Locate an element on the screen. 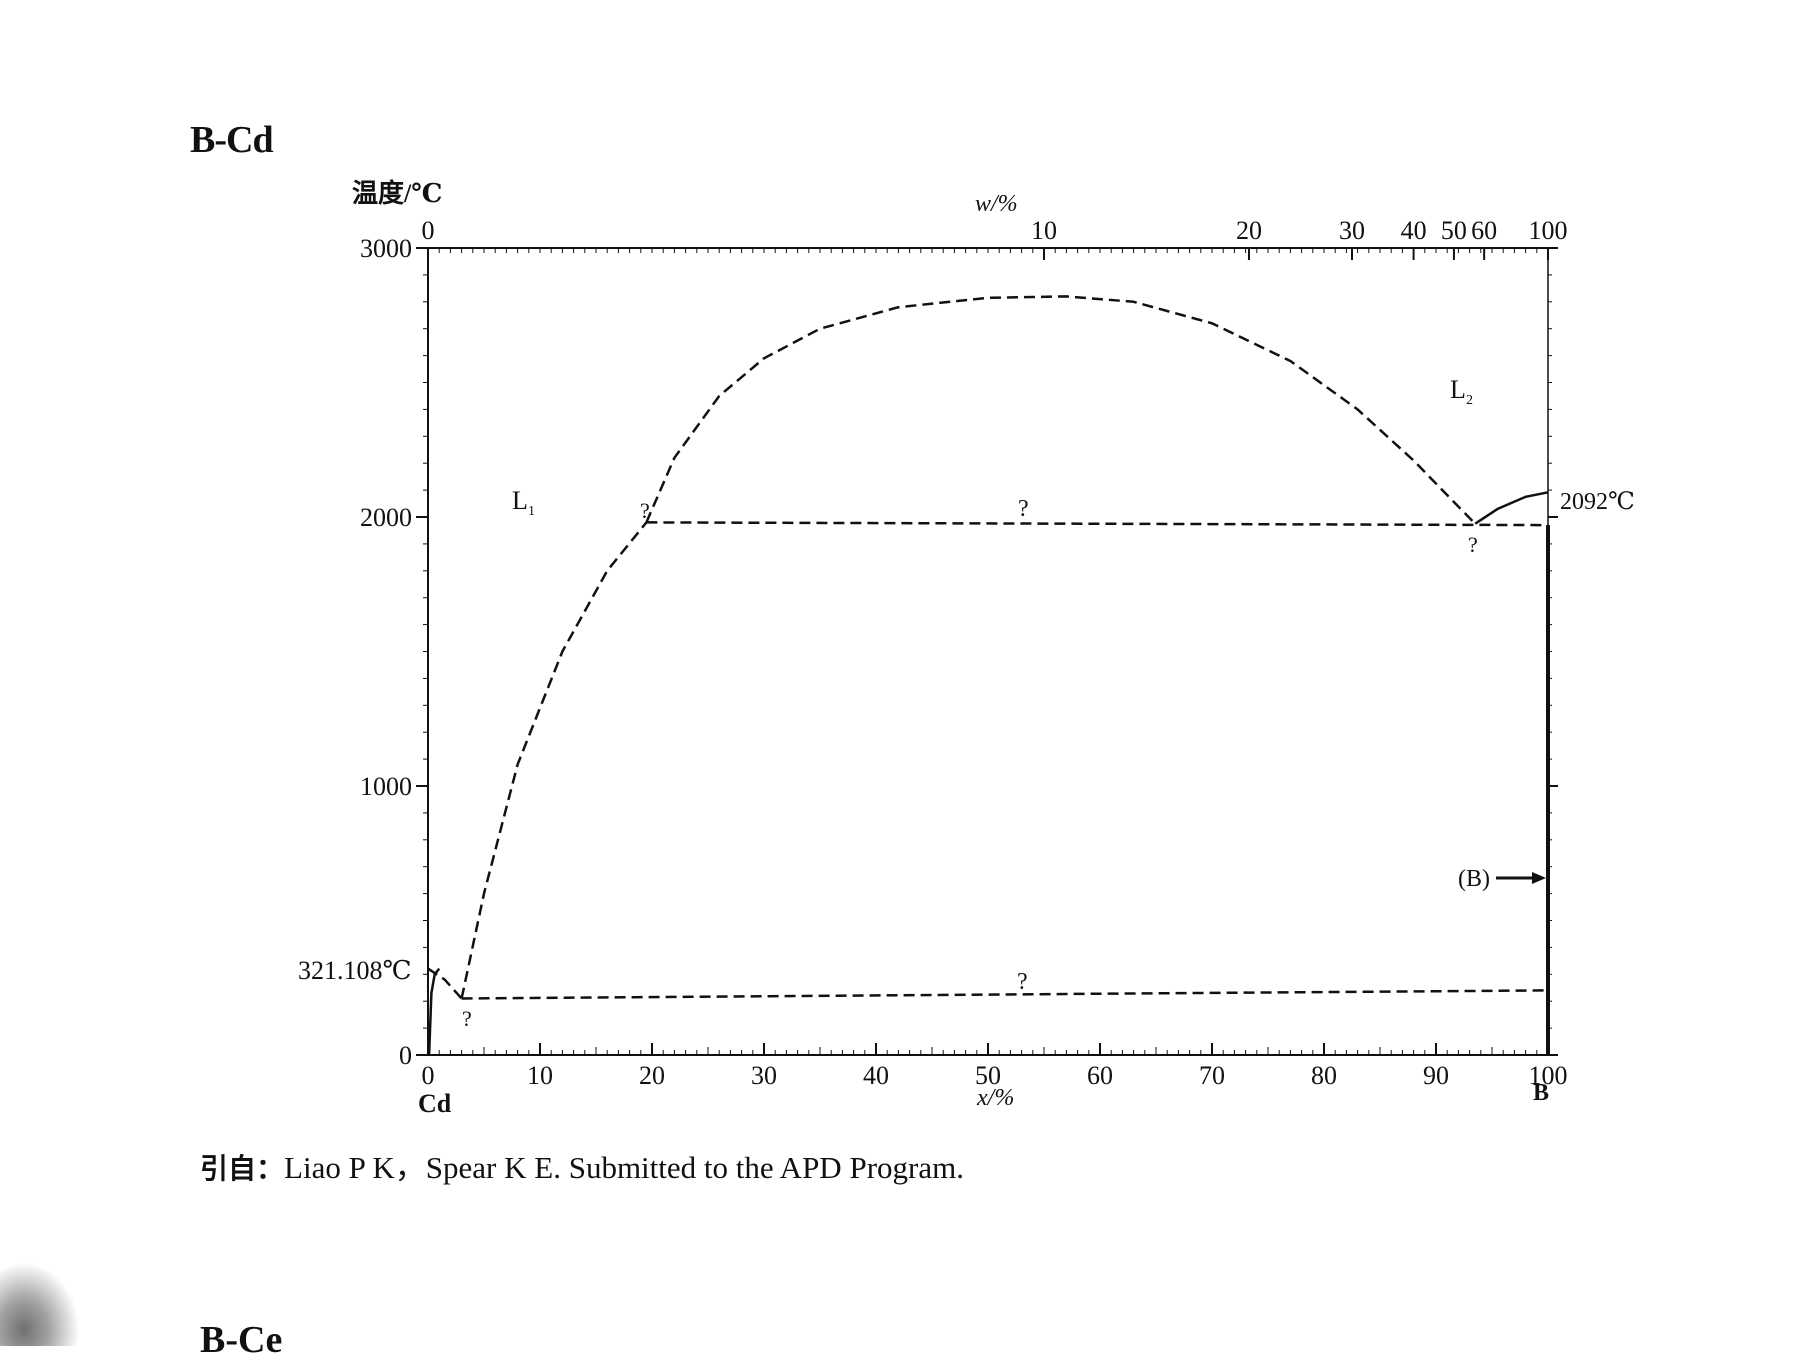 This screenshot has width=1795, height=1362. x2-axis-label: w/% is located at coordinates (996, 204).